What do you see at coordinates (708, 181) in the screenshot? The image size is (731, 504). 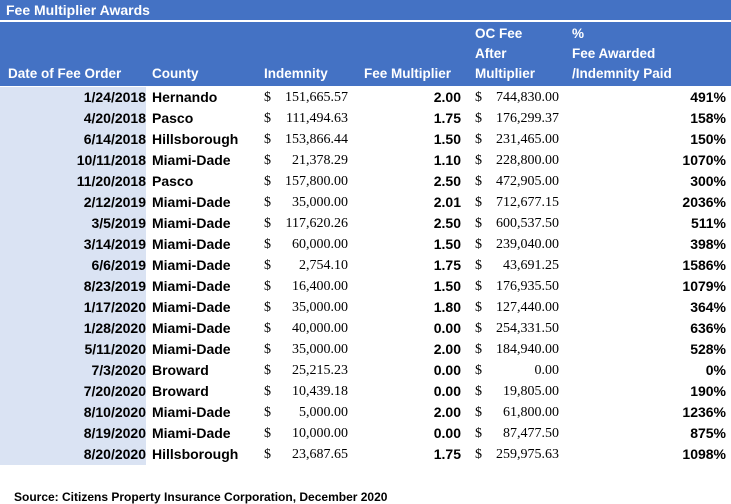 I see `cell-pct-fee-awarded: 300%` at bounding box center [708, 181].